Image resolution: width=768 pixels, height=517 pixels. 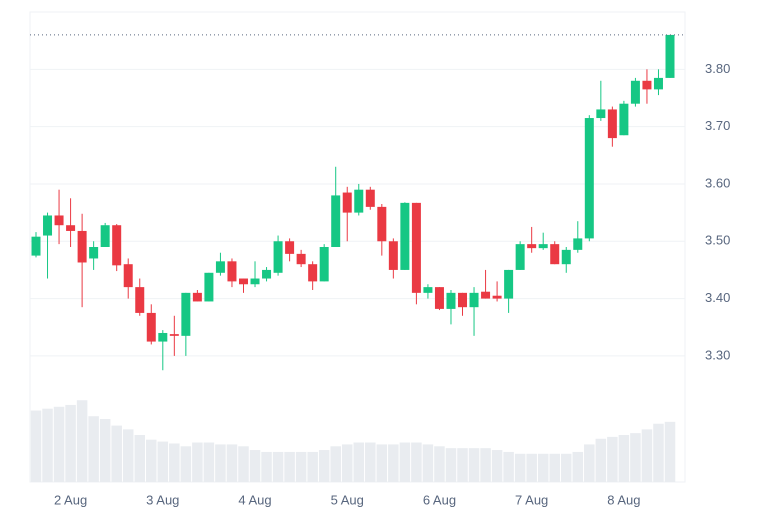 What do you see at coordinates (531, 499) in the screenshot?
I see `x-tick-label: 7 Aug` at bounding box center [531, 499].